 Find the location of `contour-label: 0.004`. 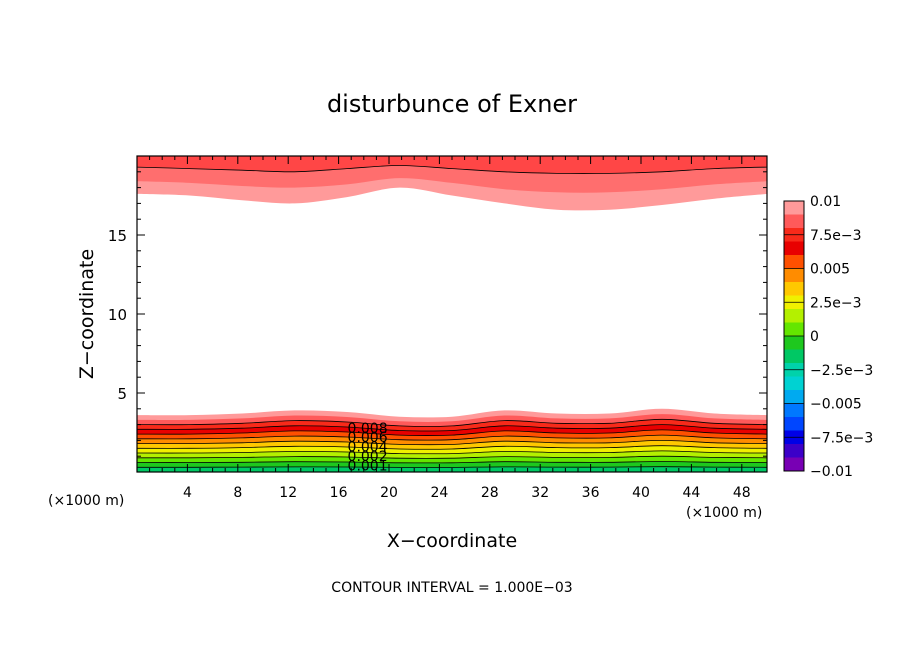

contour-label: 0.004 is located at coordinates (368, 448).